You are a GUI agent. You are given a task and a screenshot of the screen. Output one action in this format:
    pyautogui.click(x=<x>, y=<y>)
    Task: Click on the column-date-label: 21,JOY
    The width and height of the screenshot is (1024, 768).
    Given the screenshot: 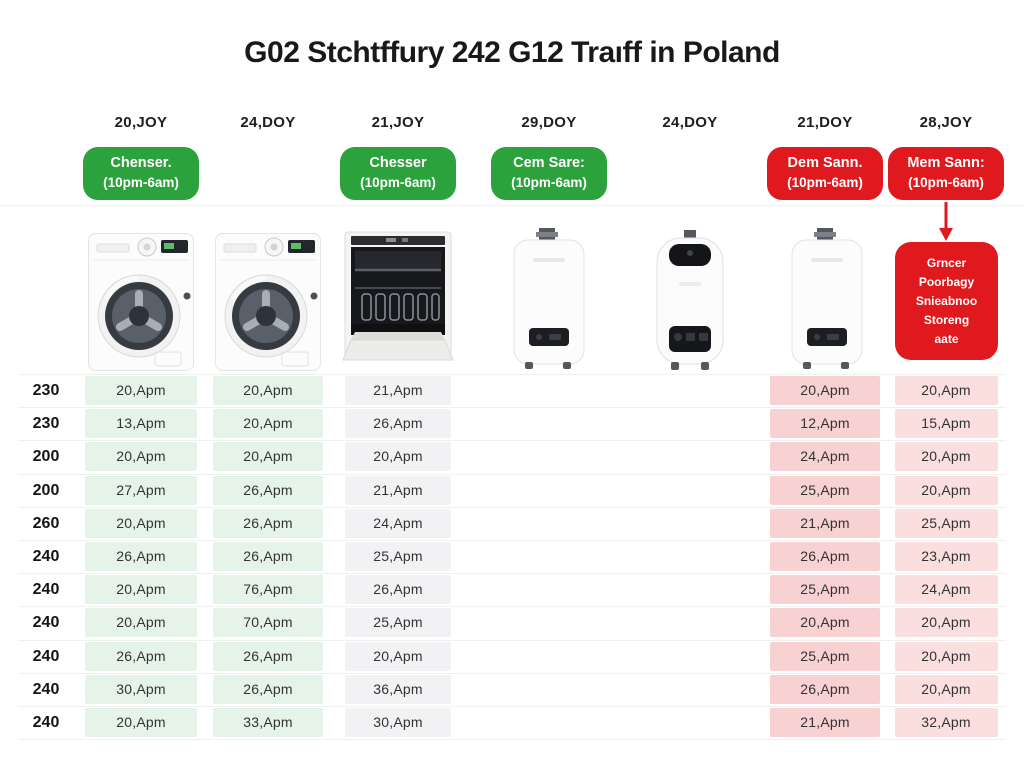 What is the action you would take?
    pyautogui.click(x=398, y=122)
    